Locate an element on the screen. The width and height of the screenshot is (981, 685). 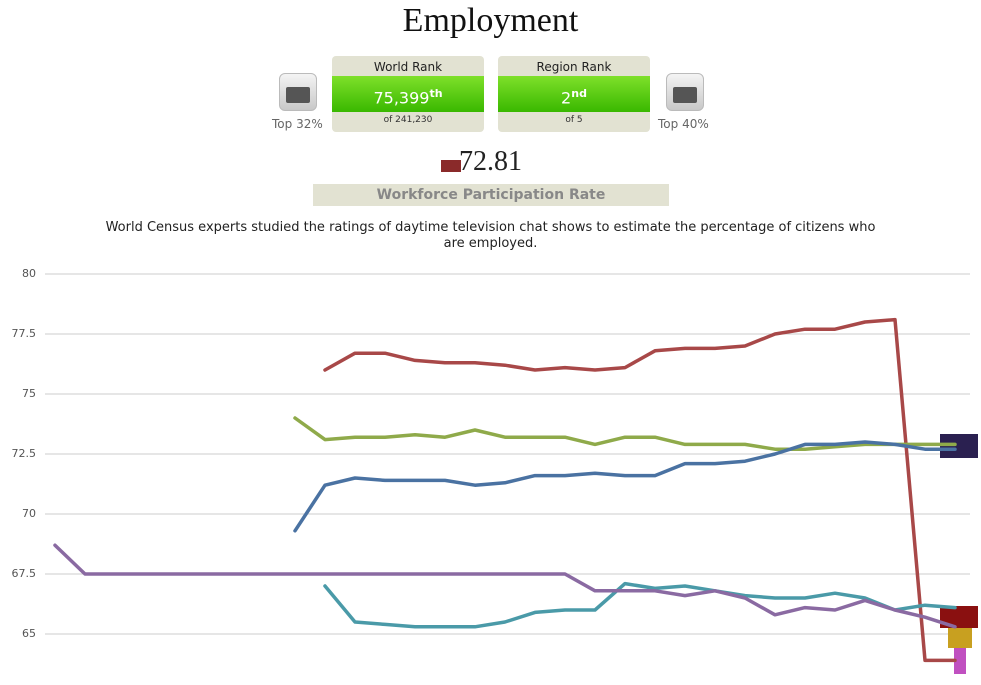
of-total: of 241,230 is located at coordinates (408, 120).